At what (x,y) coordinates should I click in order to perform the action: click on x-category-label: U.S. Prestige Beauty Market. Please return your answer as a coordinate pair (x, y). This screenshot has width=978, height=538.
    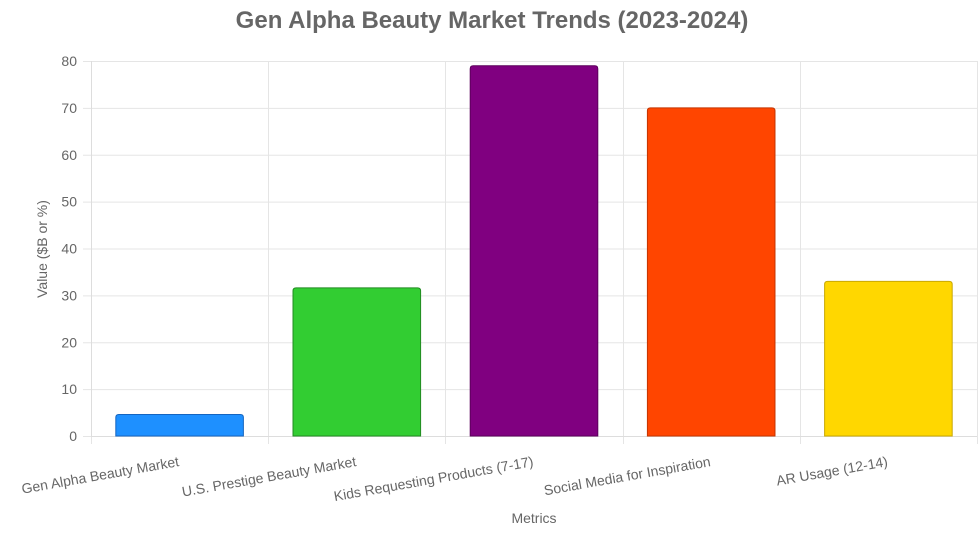
    Looking at the image, I should click on (269, 476).